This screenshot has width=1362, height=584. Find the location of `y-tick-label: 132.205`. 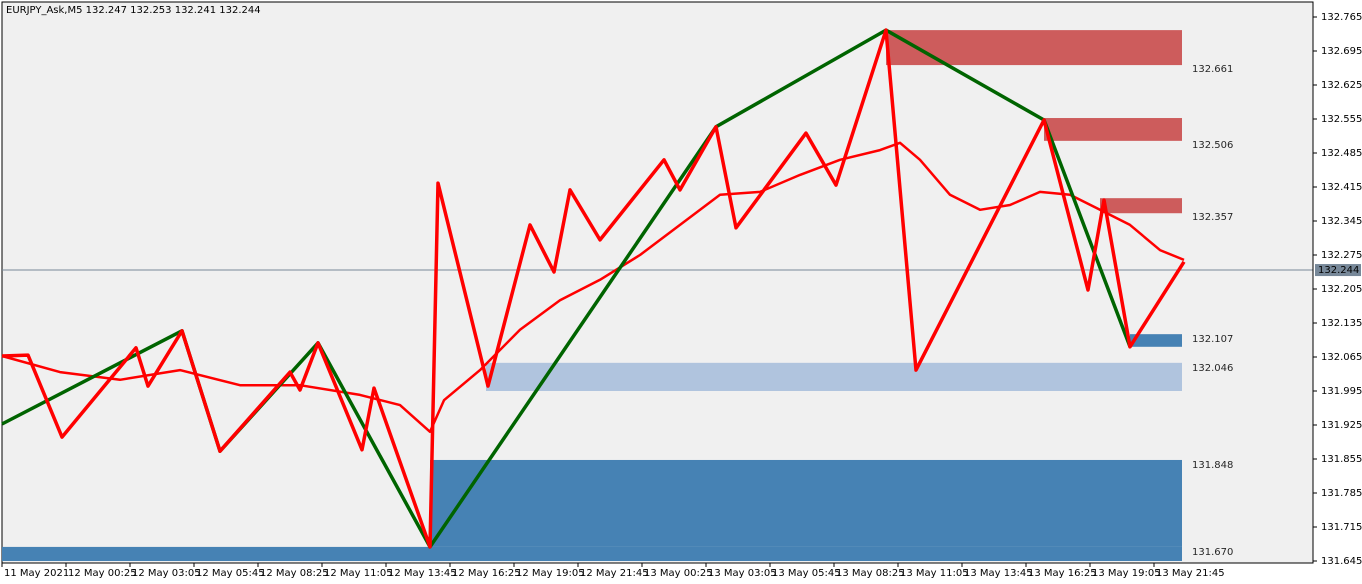

y-tick-label: 132.205 is located at coordinates (1341, 289).